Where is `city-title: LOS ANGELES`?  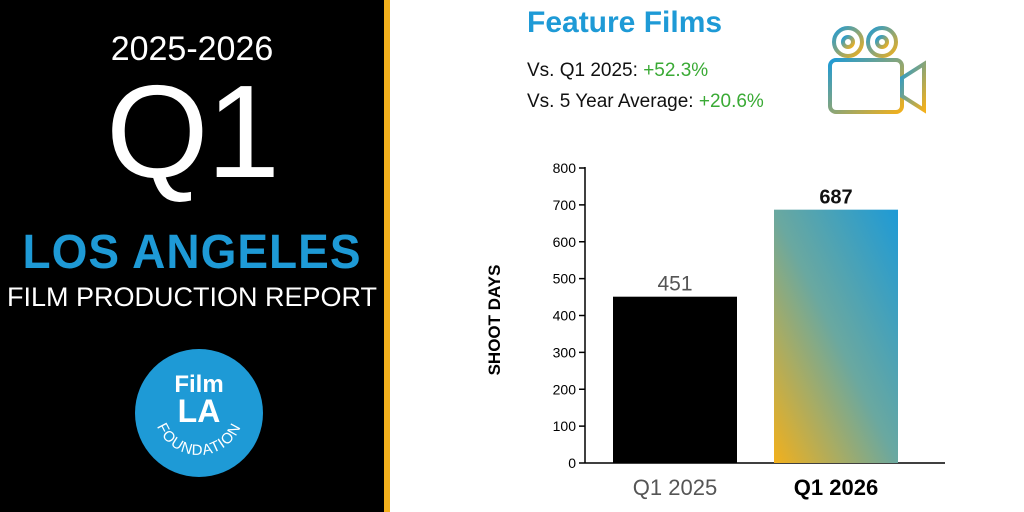 city-title: LOS ANGELES is located at coordinates (192, 251).